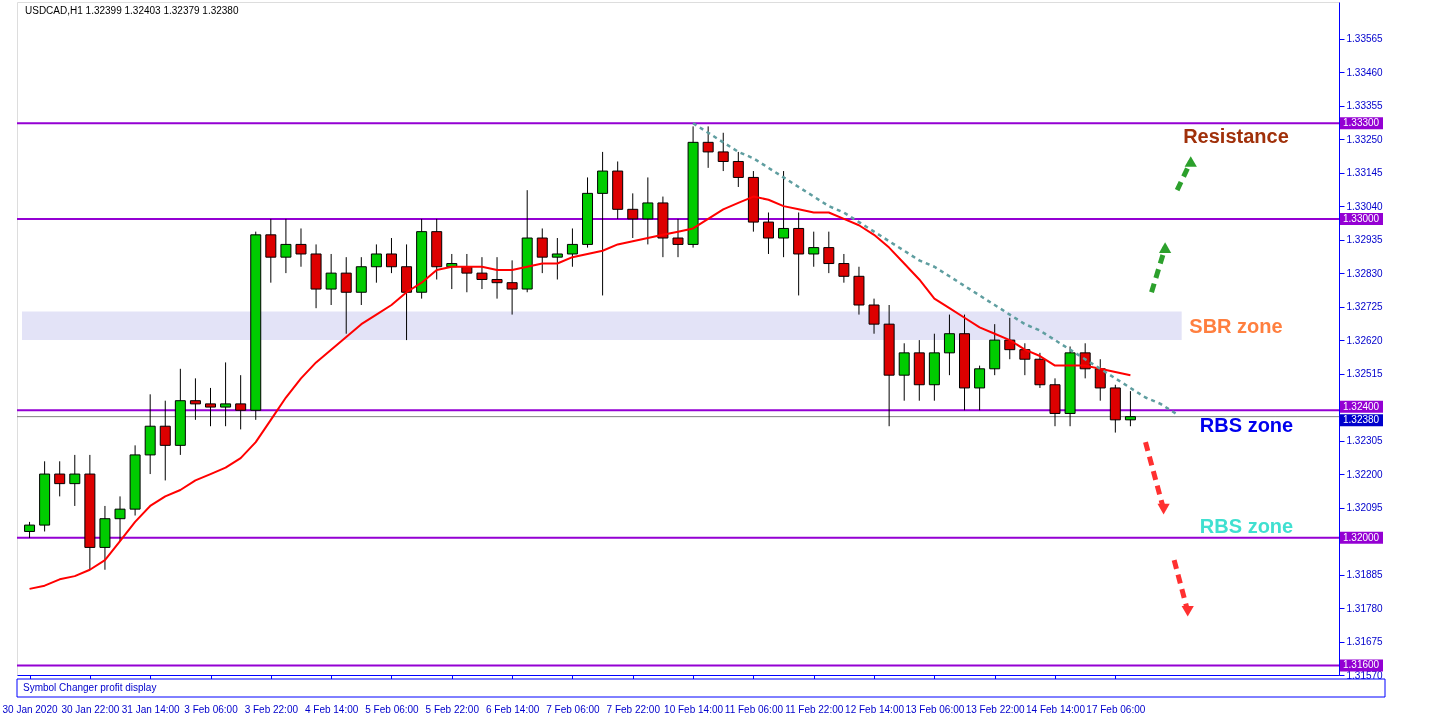  I want to click on x-tick-label: 30 Jan 22:00, so click(90, 709).